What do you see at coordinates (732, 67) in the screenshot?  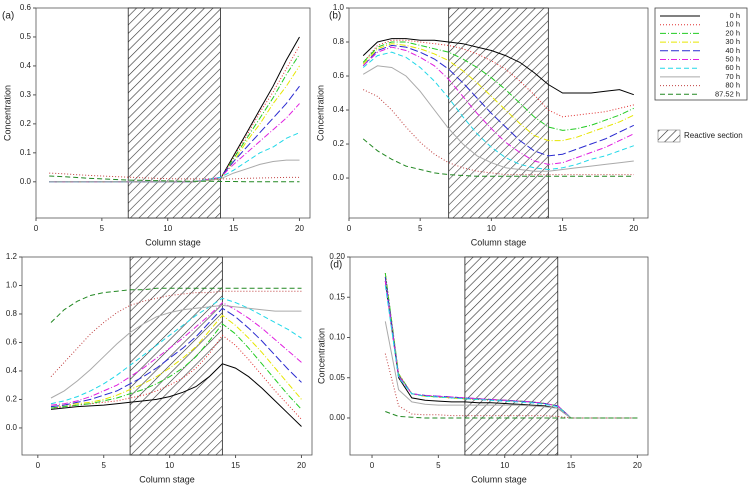 I see `legend-label: 60 h` at bounding box center [732, 67].